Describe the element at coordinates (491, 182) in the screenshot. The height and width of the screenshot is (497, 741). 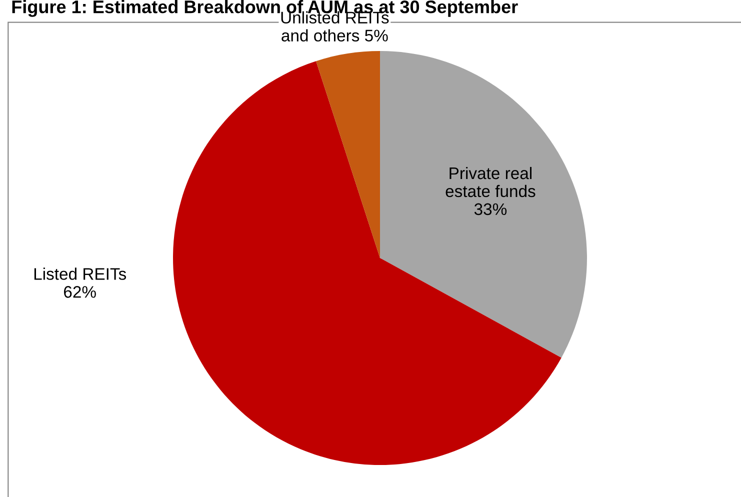
I see `slice-label: Private real estate funds` at that location.